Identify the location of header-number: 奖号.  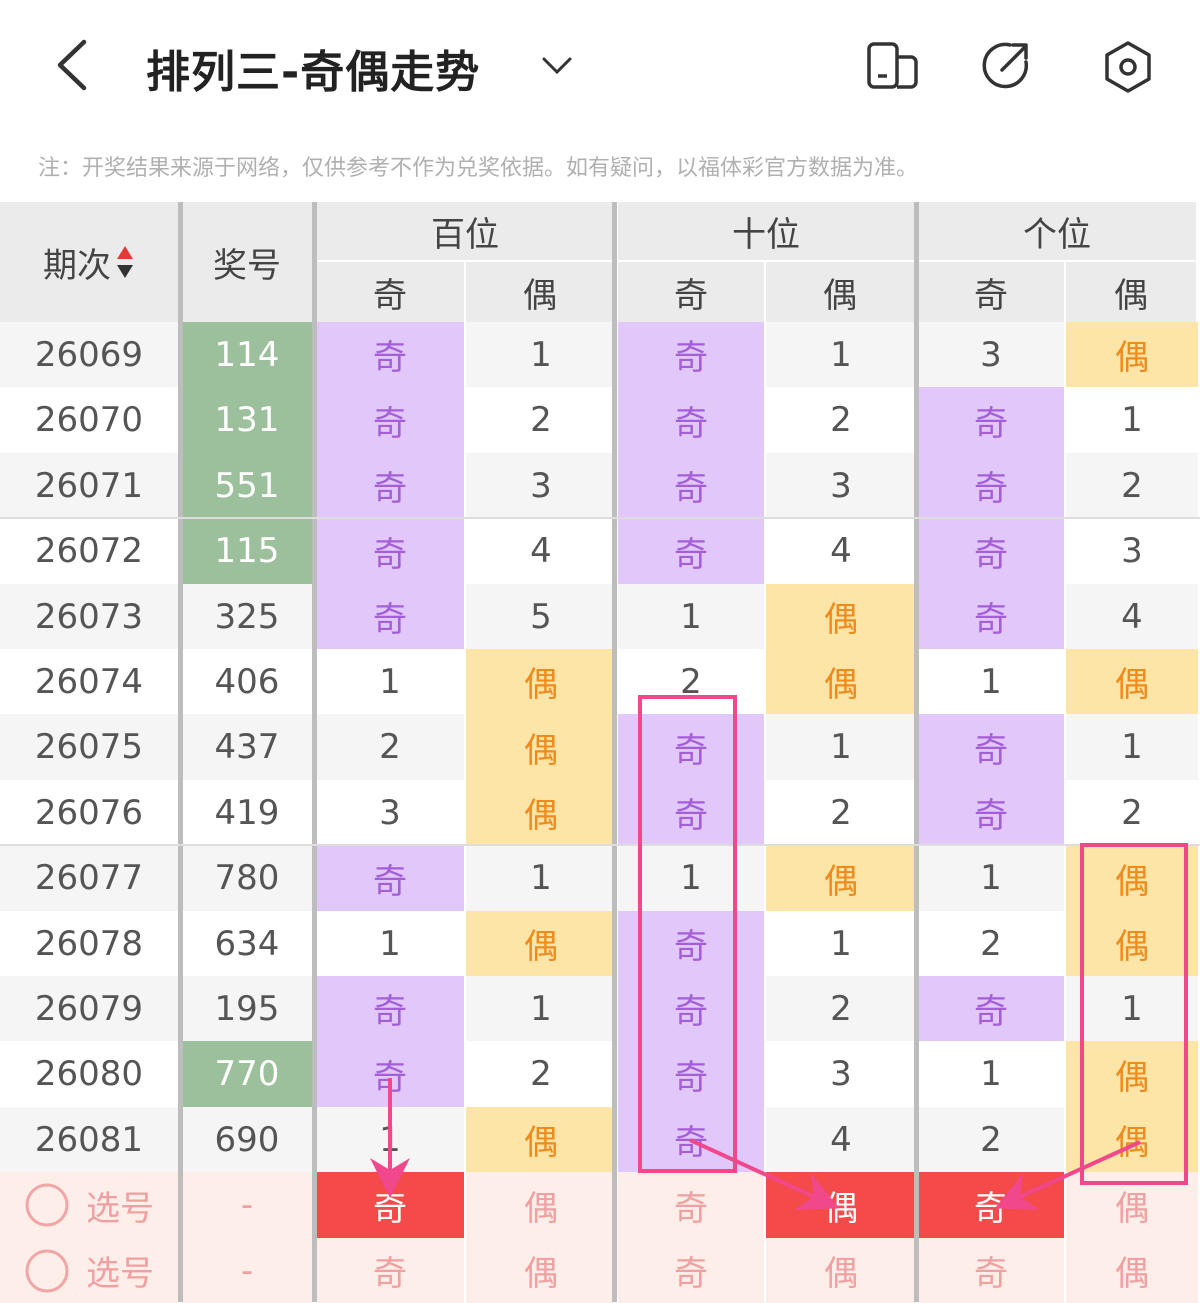
(247, 262).